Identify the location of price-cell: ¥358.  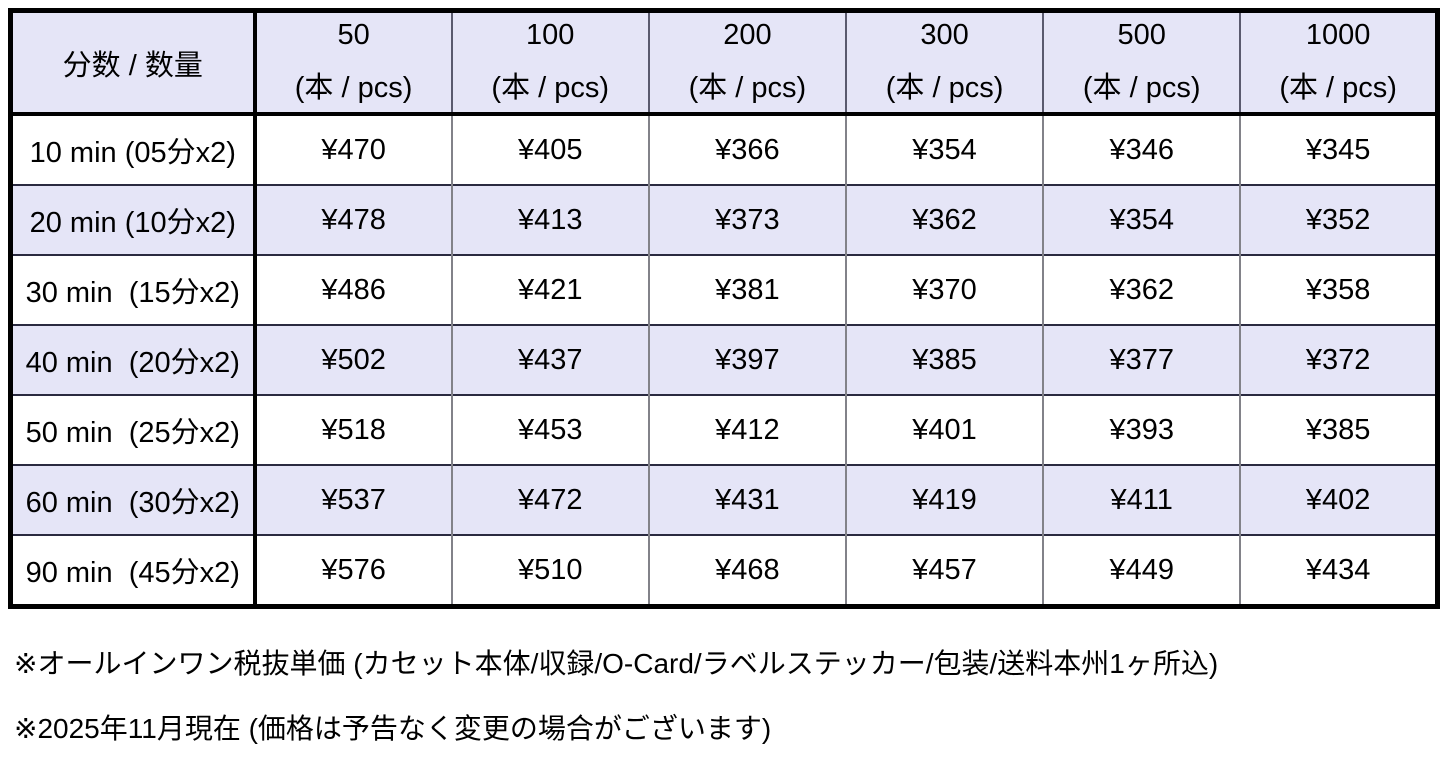
(1338, 289).